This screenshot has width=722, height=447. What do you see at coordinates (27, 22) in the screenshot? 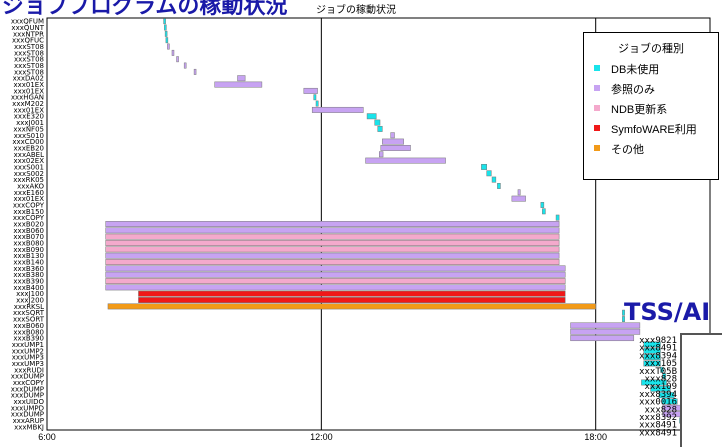
I see `y-tick-label: xxxQFUM` at bounding box center [27, 22].